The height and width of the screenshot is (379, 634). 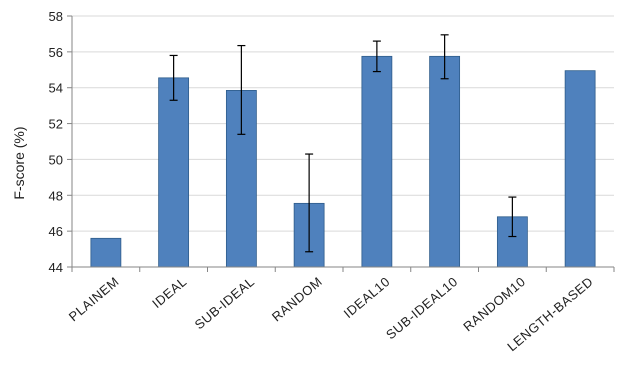 What do you see at coordinates (174, 172) in the screenshot?
I see `bar-ideal` at bounding box center [174, 172].